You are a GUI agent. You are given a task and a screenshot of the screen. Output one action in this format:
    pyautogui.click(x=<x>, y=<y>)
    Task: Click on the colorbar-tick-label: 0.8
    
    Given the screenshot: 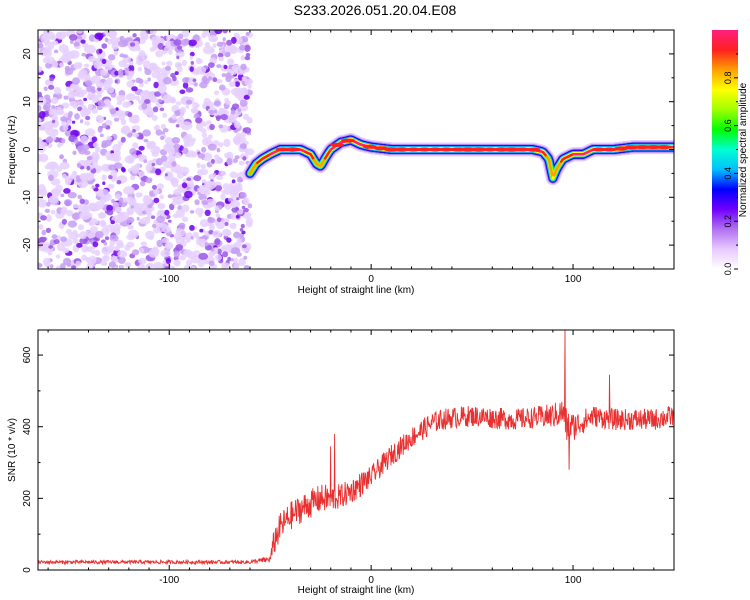 What is the action you would take?
    pyautogui.click(x=728, y=78)
    